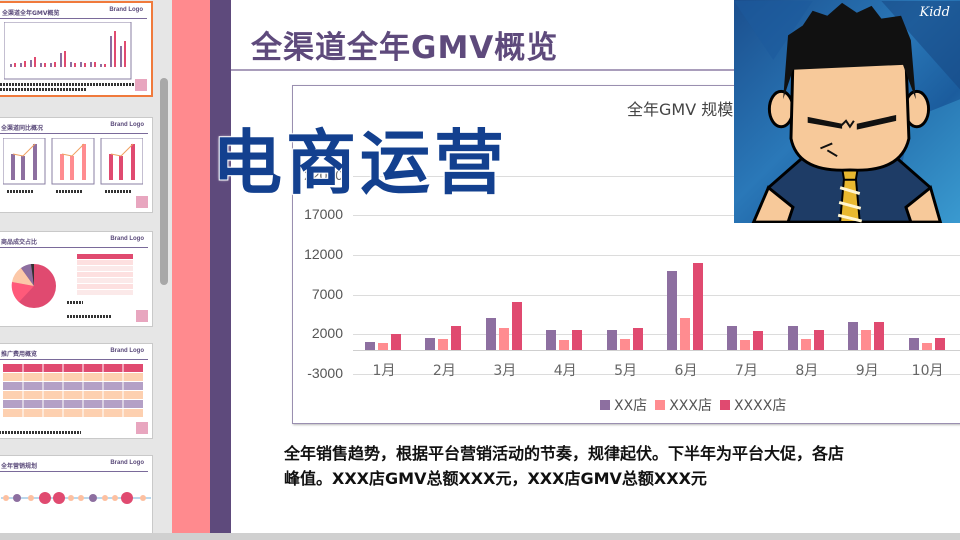 The width and height of the screenshot is (960, 540). Describe the element at coordinates (564, 453) in the screenshot. I see `description-line-1: 全年销售趋势，根据平台营销活动的节奏，规律起伏。下半年为平台大促，各店` at that location.